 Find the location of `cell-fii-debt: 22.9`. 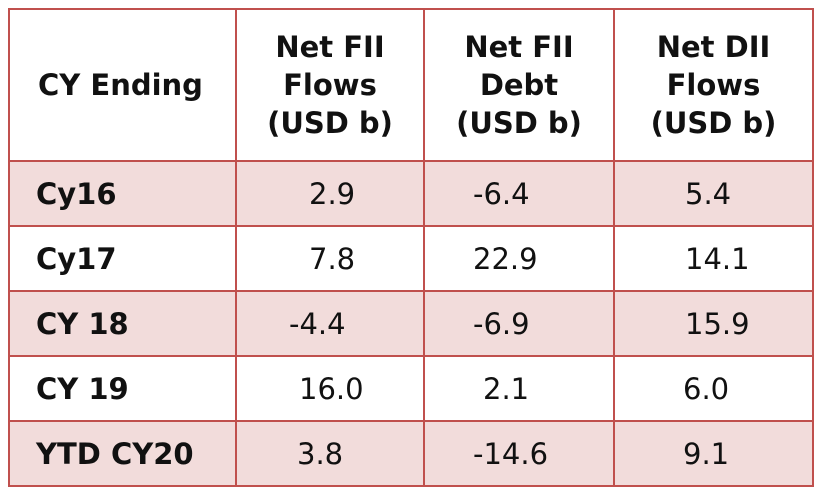

cell-fii-debt: 22.9 is located at coordinates (519, 258).